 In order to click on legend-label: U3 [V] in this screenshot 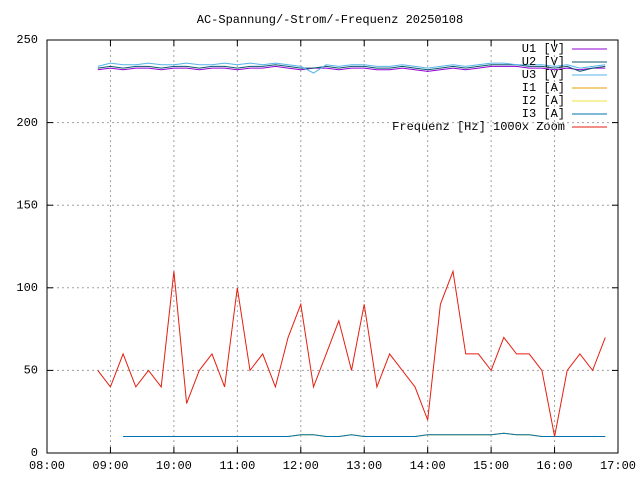, I will do `click(543, 75)`.